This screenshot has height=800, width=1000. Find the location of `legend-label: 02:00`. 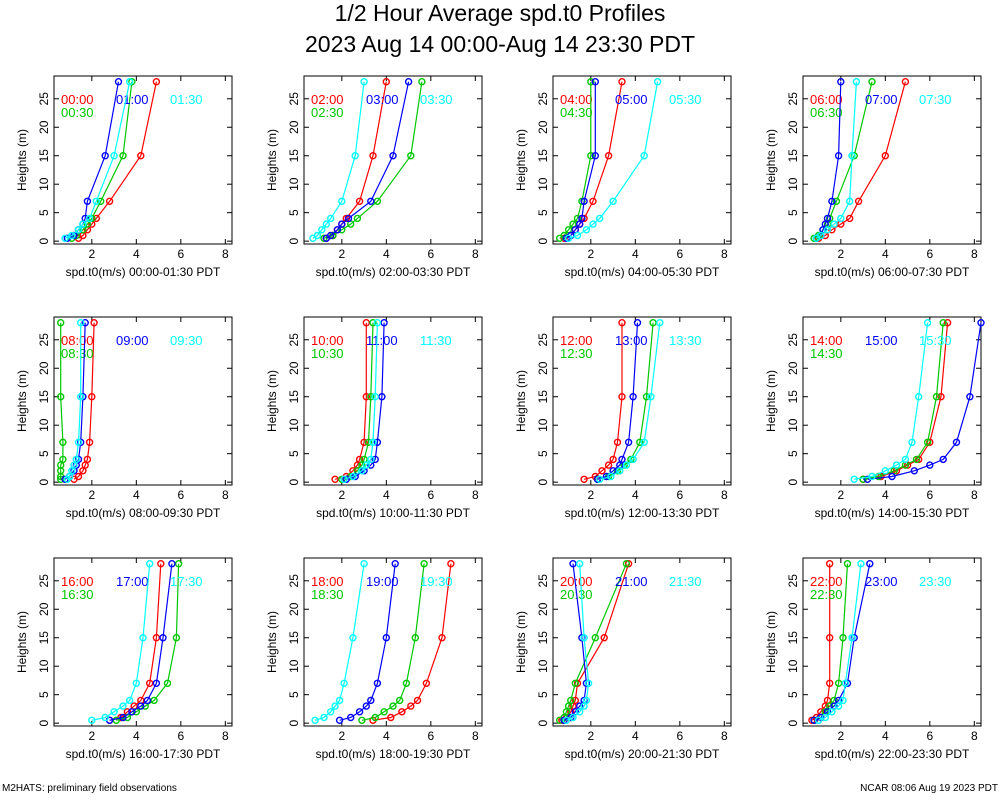

legend-label: 02:00 is located at coordinates (327, 99).